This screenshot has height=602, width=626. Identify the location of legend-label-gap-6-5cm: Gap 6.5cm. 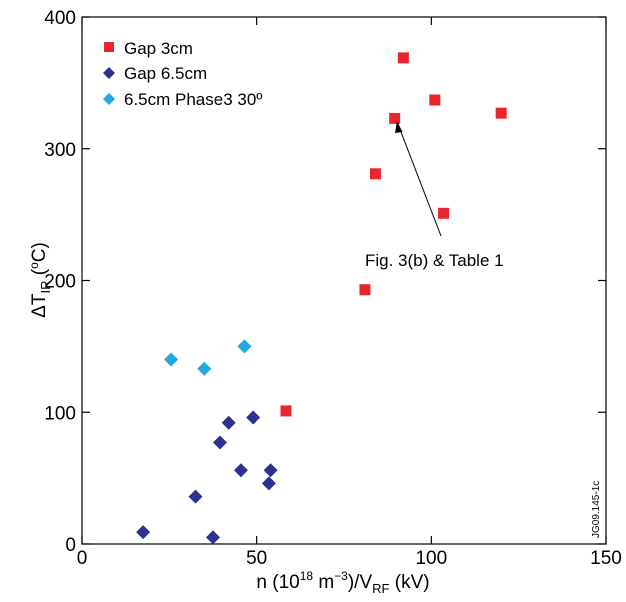
(165, 73).